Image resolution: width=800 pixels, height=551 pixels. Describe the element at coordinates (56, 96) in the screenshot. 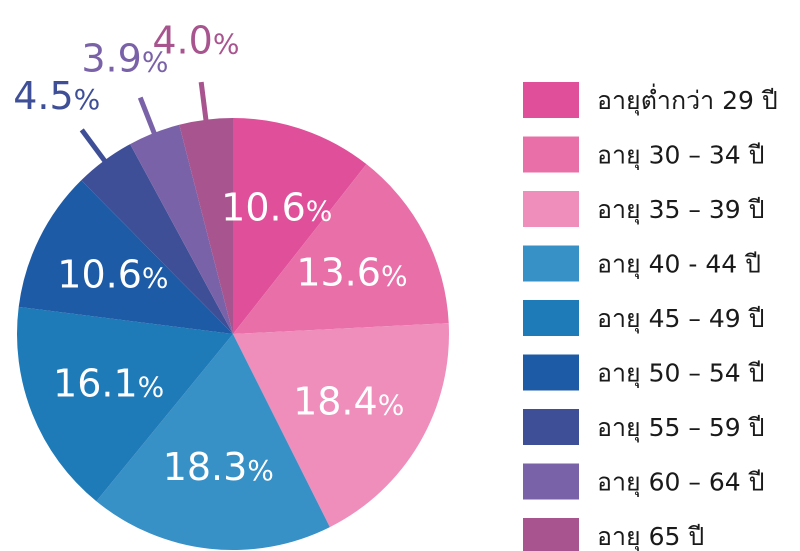

I see `data-label: 4.5%` at that location.